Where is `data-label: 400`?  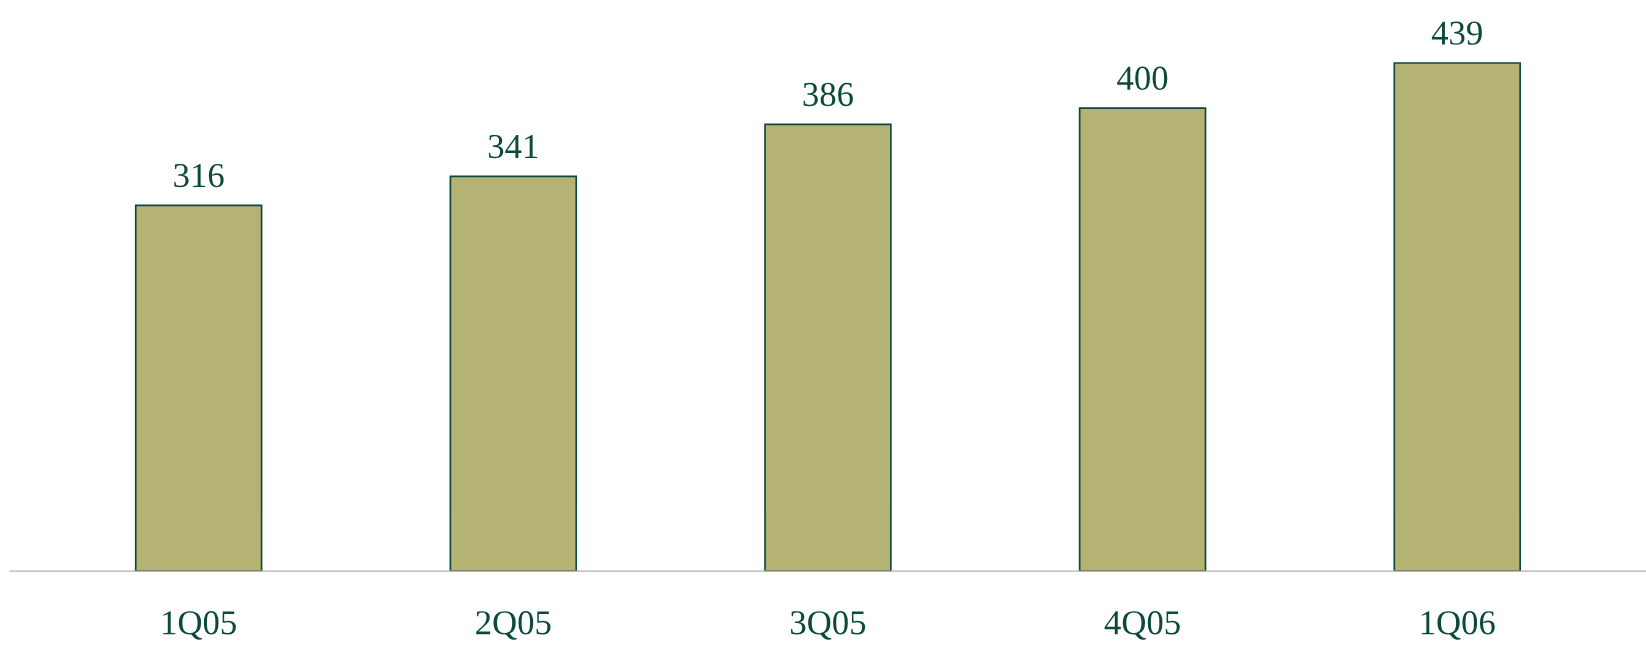 data-label: 400 is located at coordinates (1142, 78).